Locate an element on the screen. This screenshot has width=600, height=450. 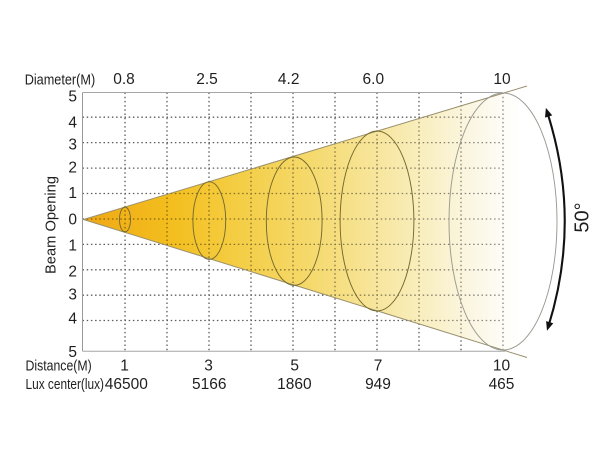
svg-text: 4.2 is located at coordinates (289, 79).